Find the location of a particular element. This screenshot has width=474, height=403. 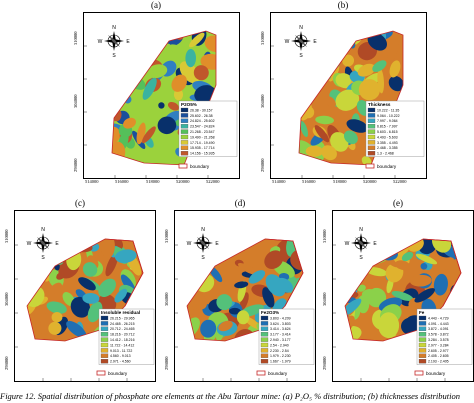

legend-item-label: 6.815 - 7.997 is located at coordinates (387, 127).